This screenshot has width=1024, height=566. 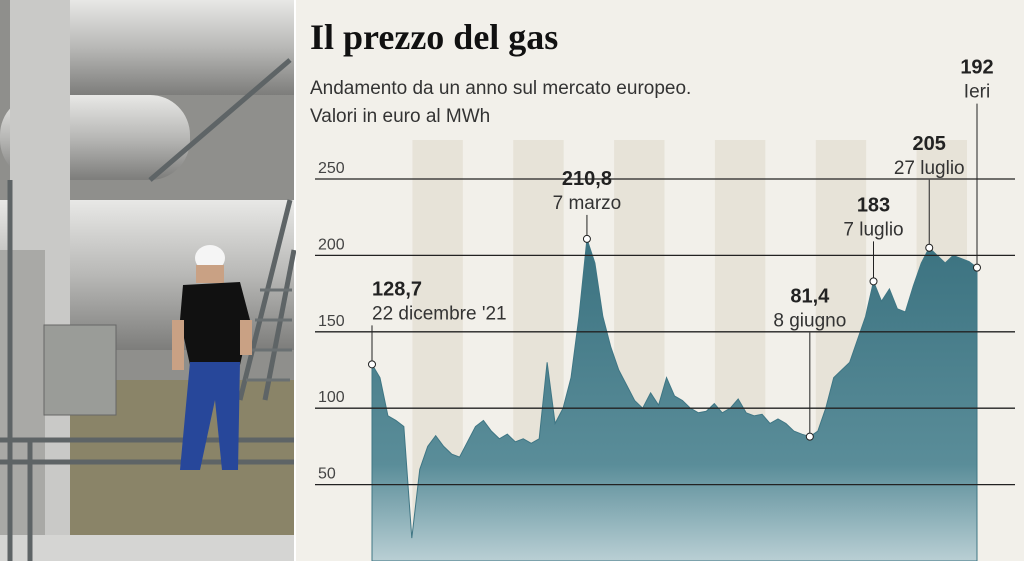 I want to click on y-tick-label: 100, so click(x=331, y=397).